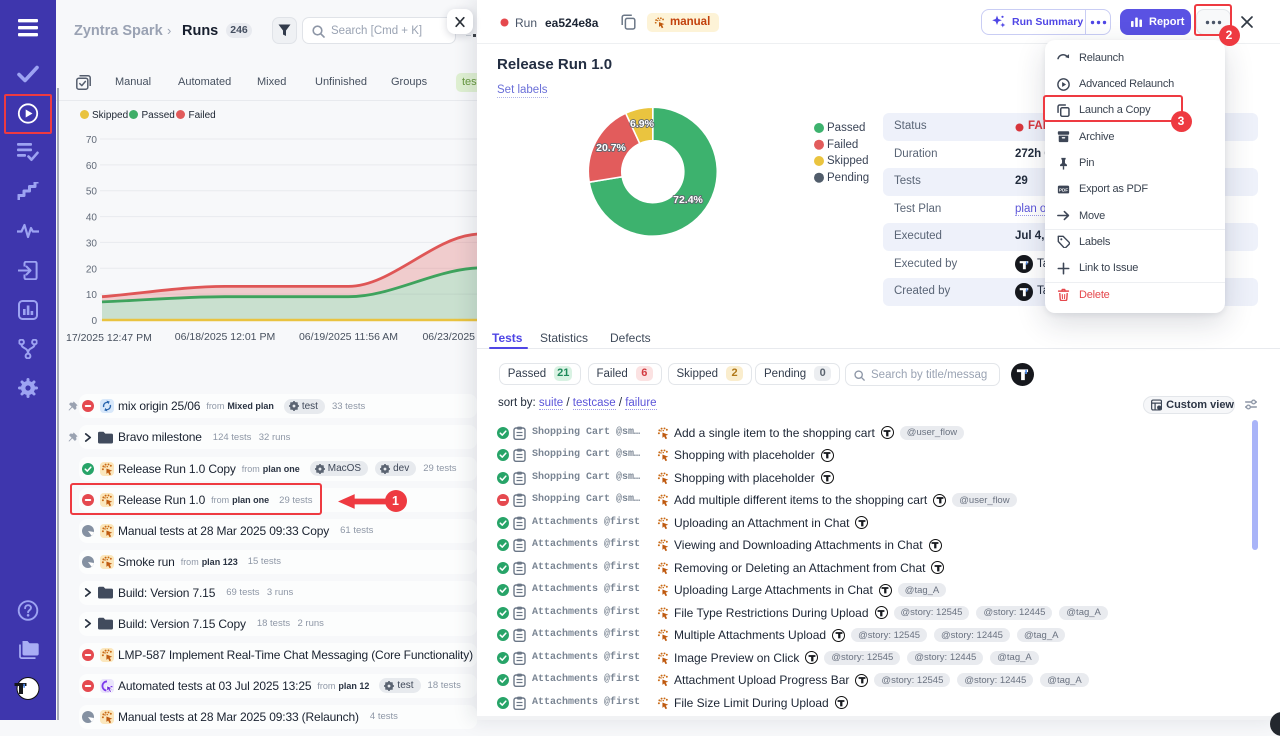 This screenshot has width=1280, height=736. Describe the element at coordinates (92, 192) in the screenshot. I see `svg-text: 50` at that location.